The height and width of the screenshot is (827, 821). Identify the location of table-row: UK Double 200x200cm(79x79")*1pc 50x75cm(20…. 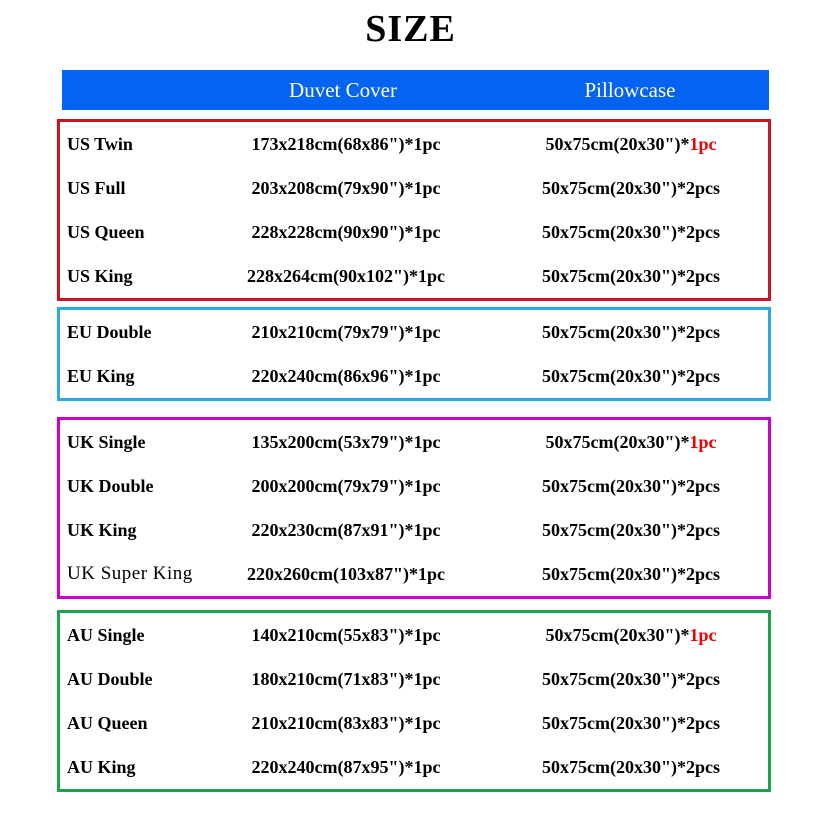
(414, 486).